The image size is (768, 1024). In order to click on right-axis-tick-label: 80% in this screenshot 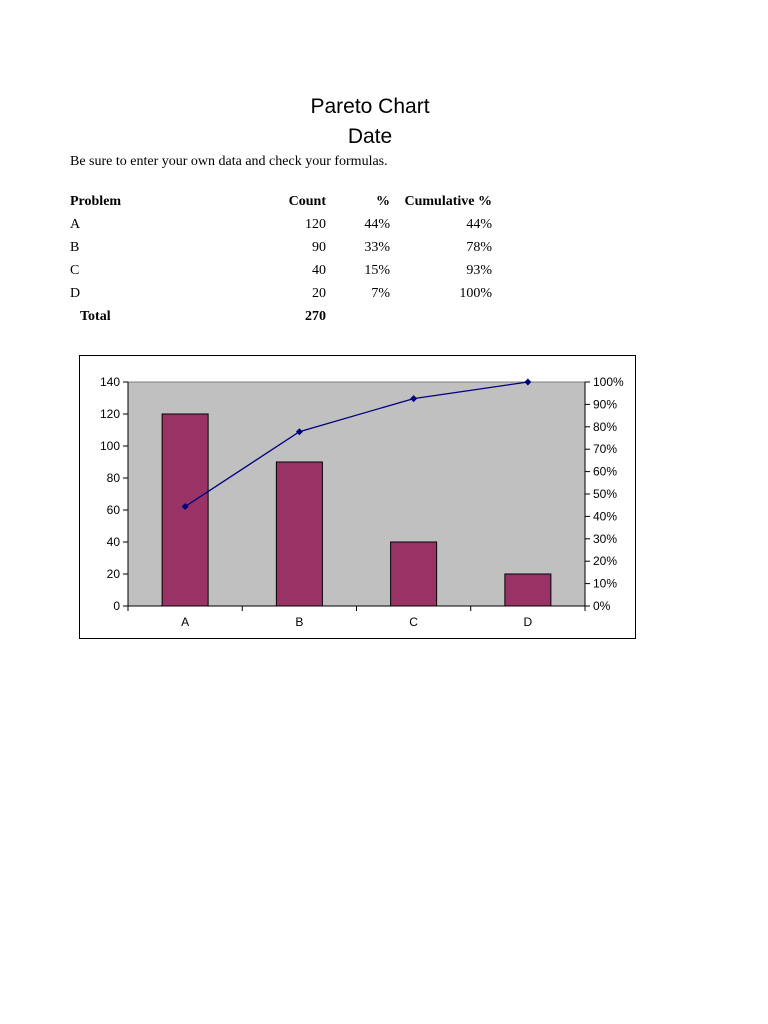, I will do `click(605, 427)`.